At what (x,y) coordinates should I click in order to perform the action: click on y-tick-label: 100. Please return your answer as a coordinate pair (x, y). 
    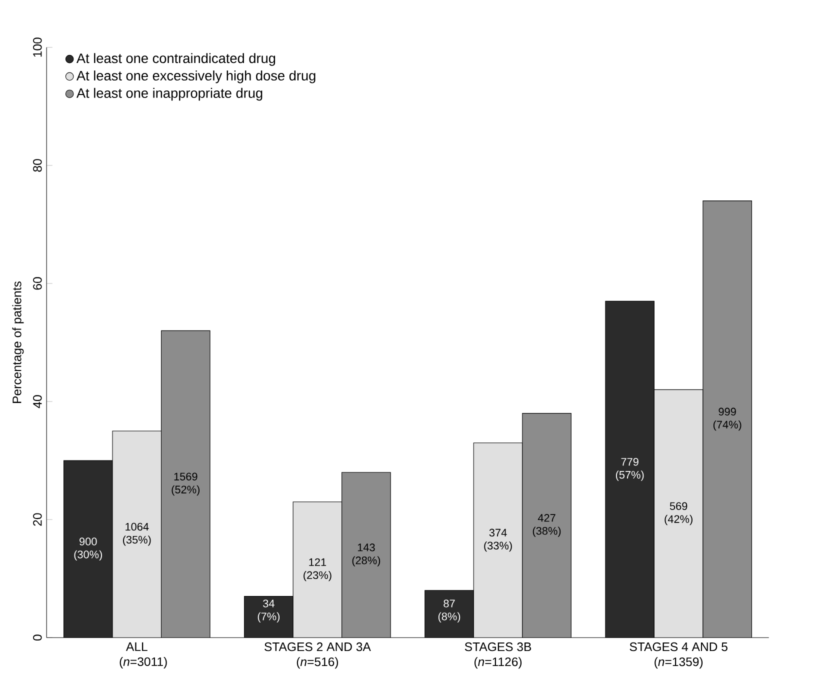
    Looking at the image, I should click on (37, 47).